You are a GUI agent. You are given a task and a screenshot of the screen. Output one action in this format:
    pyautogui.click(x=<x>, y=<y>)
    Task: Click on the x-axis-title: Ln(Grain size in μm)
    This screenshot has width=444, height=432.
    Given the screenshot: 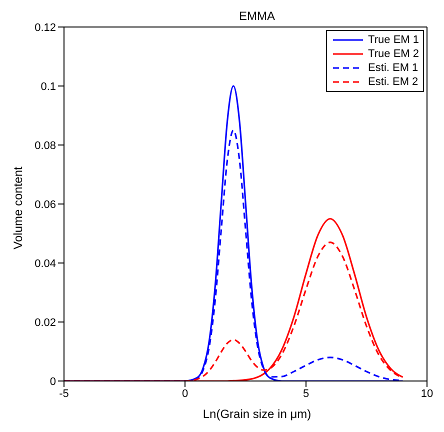 What is the action you would take?
    pyautogui.click(x=257, y=414)
    